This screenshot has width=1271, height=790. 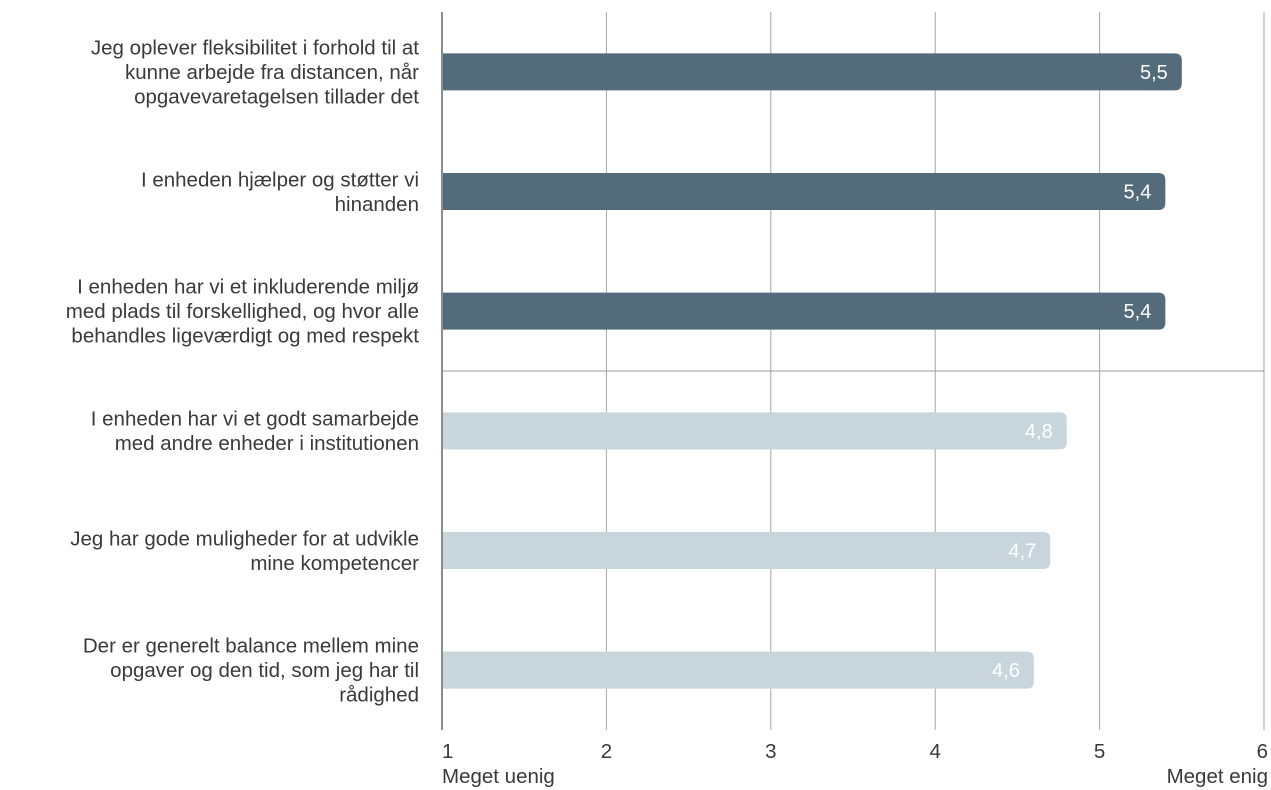 I want to click on data-label-5: 4,7, so click(x=1022, y=552).